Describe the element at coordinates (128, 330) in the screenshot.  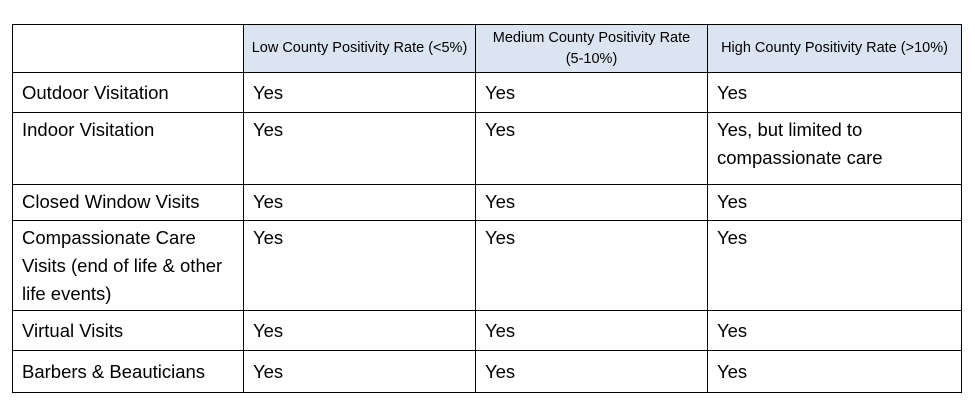
I see `row-label: Virtual Visits` at that location.